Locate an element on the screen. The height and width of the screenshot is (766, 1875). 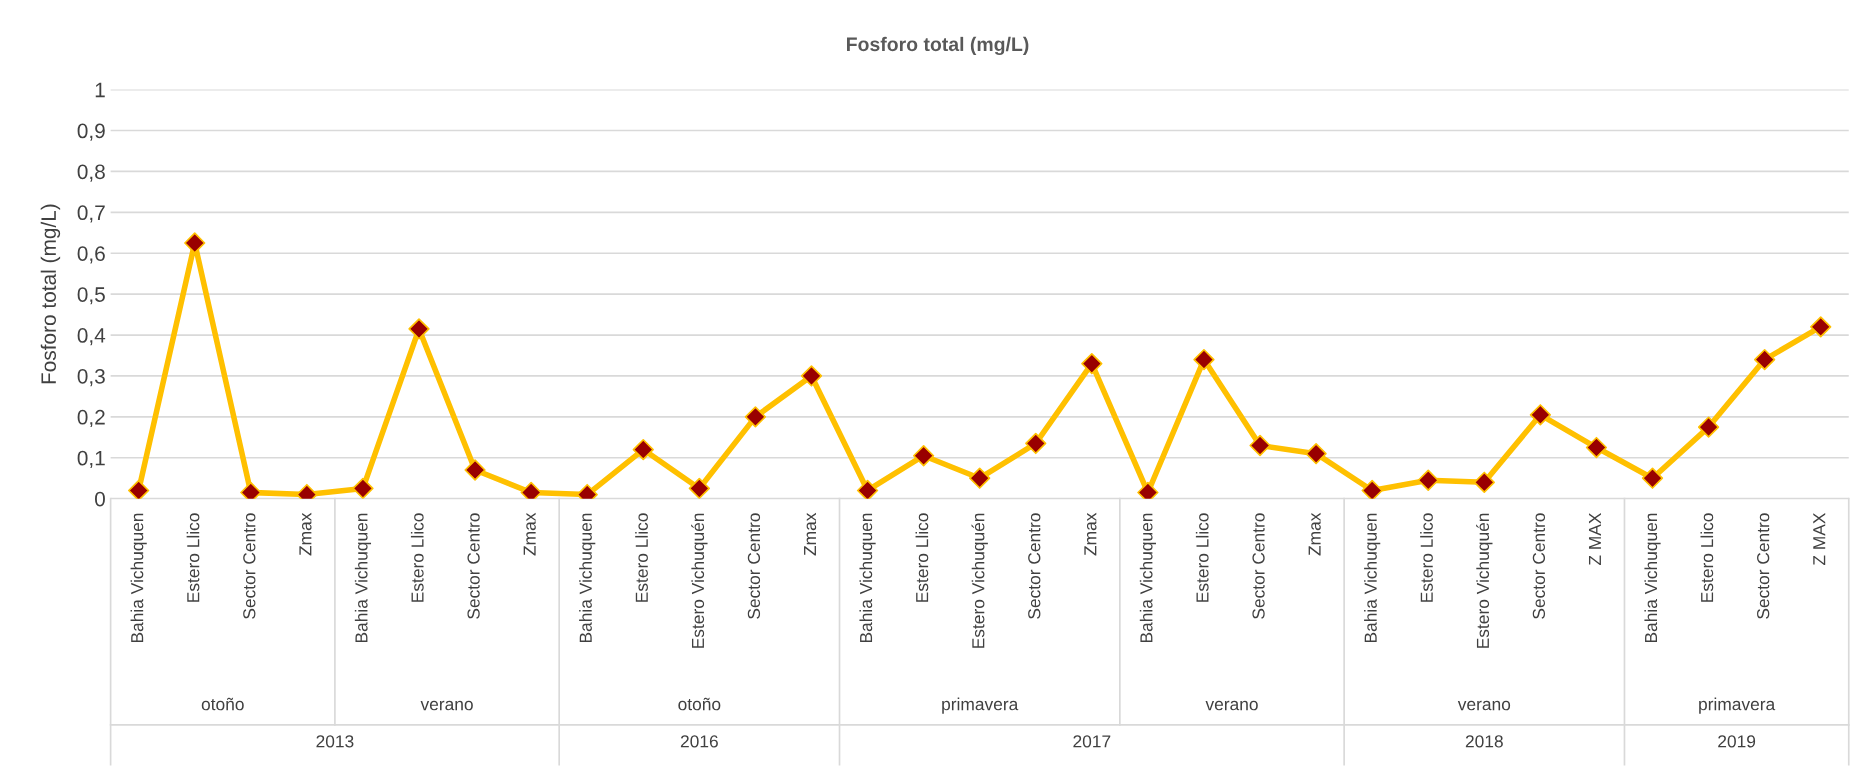
y-tick-label: 0,2 is located at coordinates (91, 418).